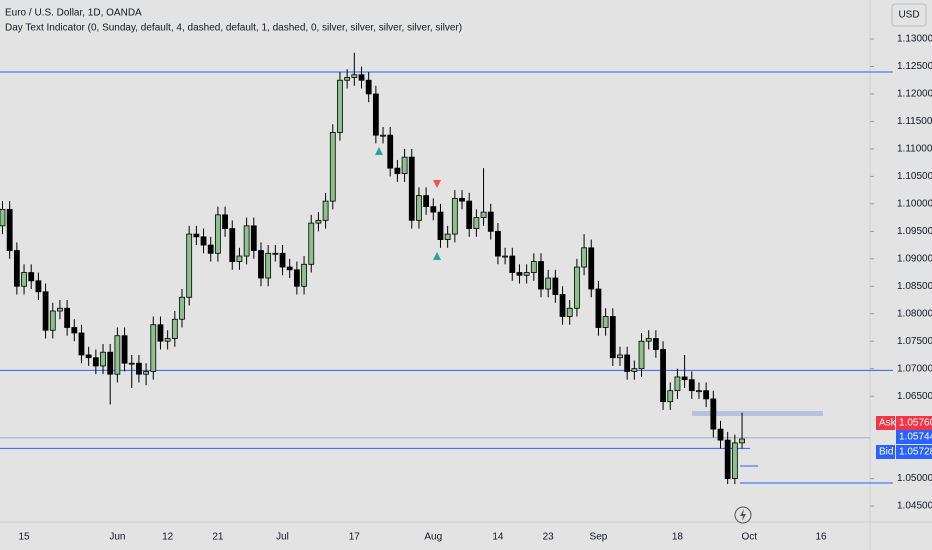  What do you see at coordinates (909, 15) in the screenshot?
I see `currency-button` at bounding box center [909, 15].